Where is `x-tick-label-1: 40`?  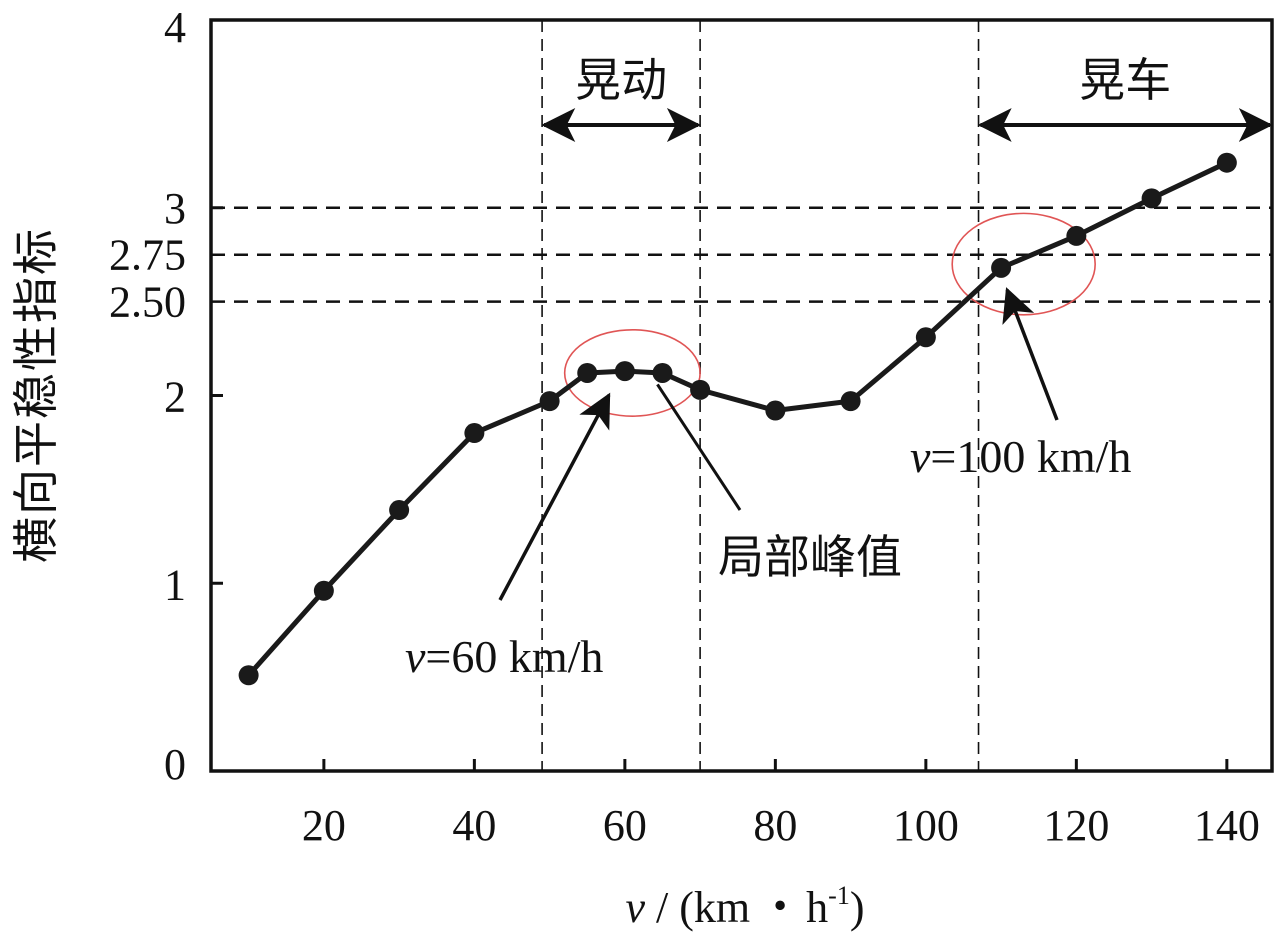 x-tick-label-1: 40 is located at coordinates (474, 825).